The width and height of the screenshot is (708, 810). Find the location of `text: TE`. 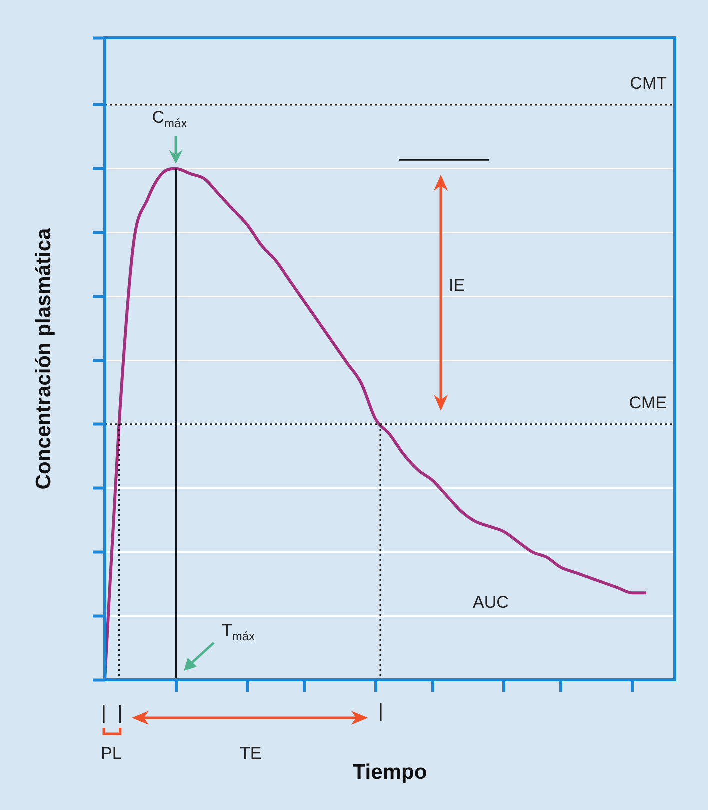

text: TE is located at coordinates (251, 753).